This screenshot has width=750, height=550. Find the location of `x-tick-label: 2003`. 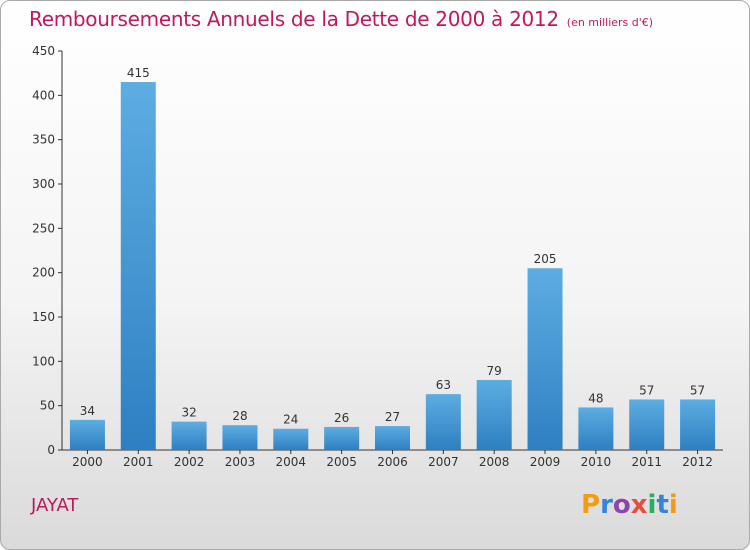

x-tick-label: 2003 is located at coordinates (240, 462).